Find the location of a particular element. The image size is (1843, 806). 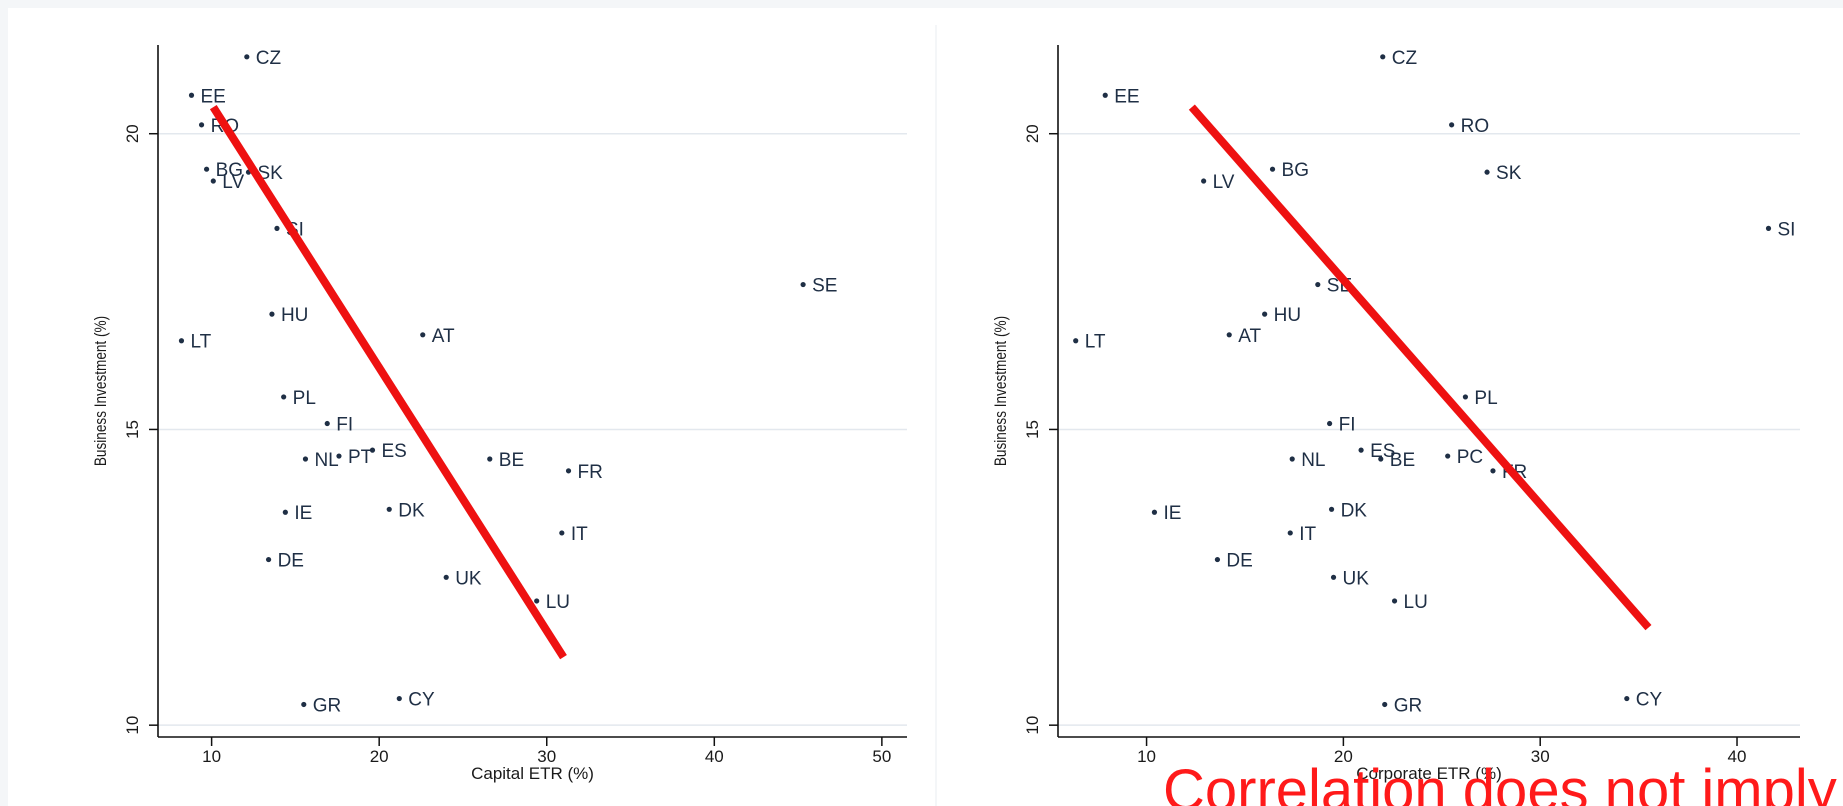

chart-1-point-label-lv: LV is located at coordinates (233, 182).